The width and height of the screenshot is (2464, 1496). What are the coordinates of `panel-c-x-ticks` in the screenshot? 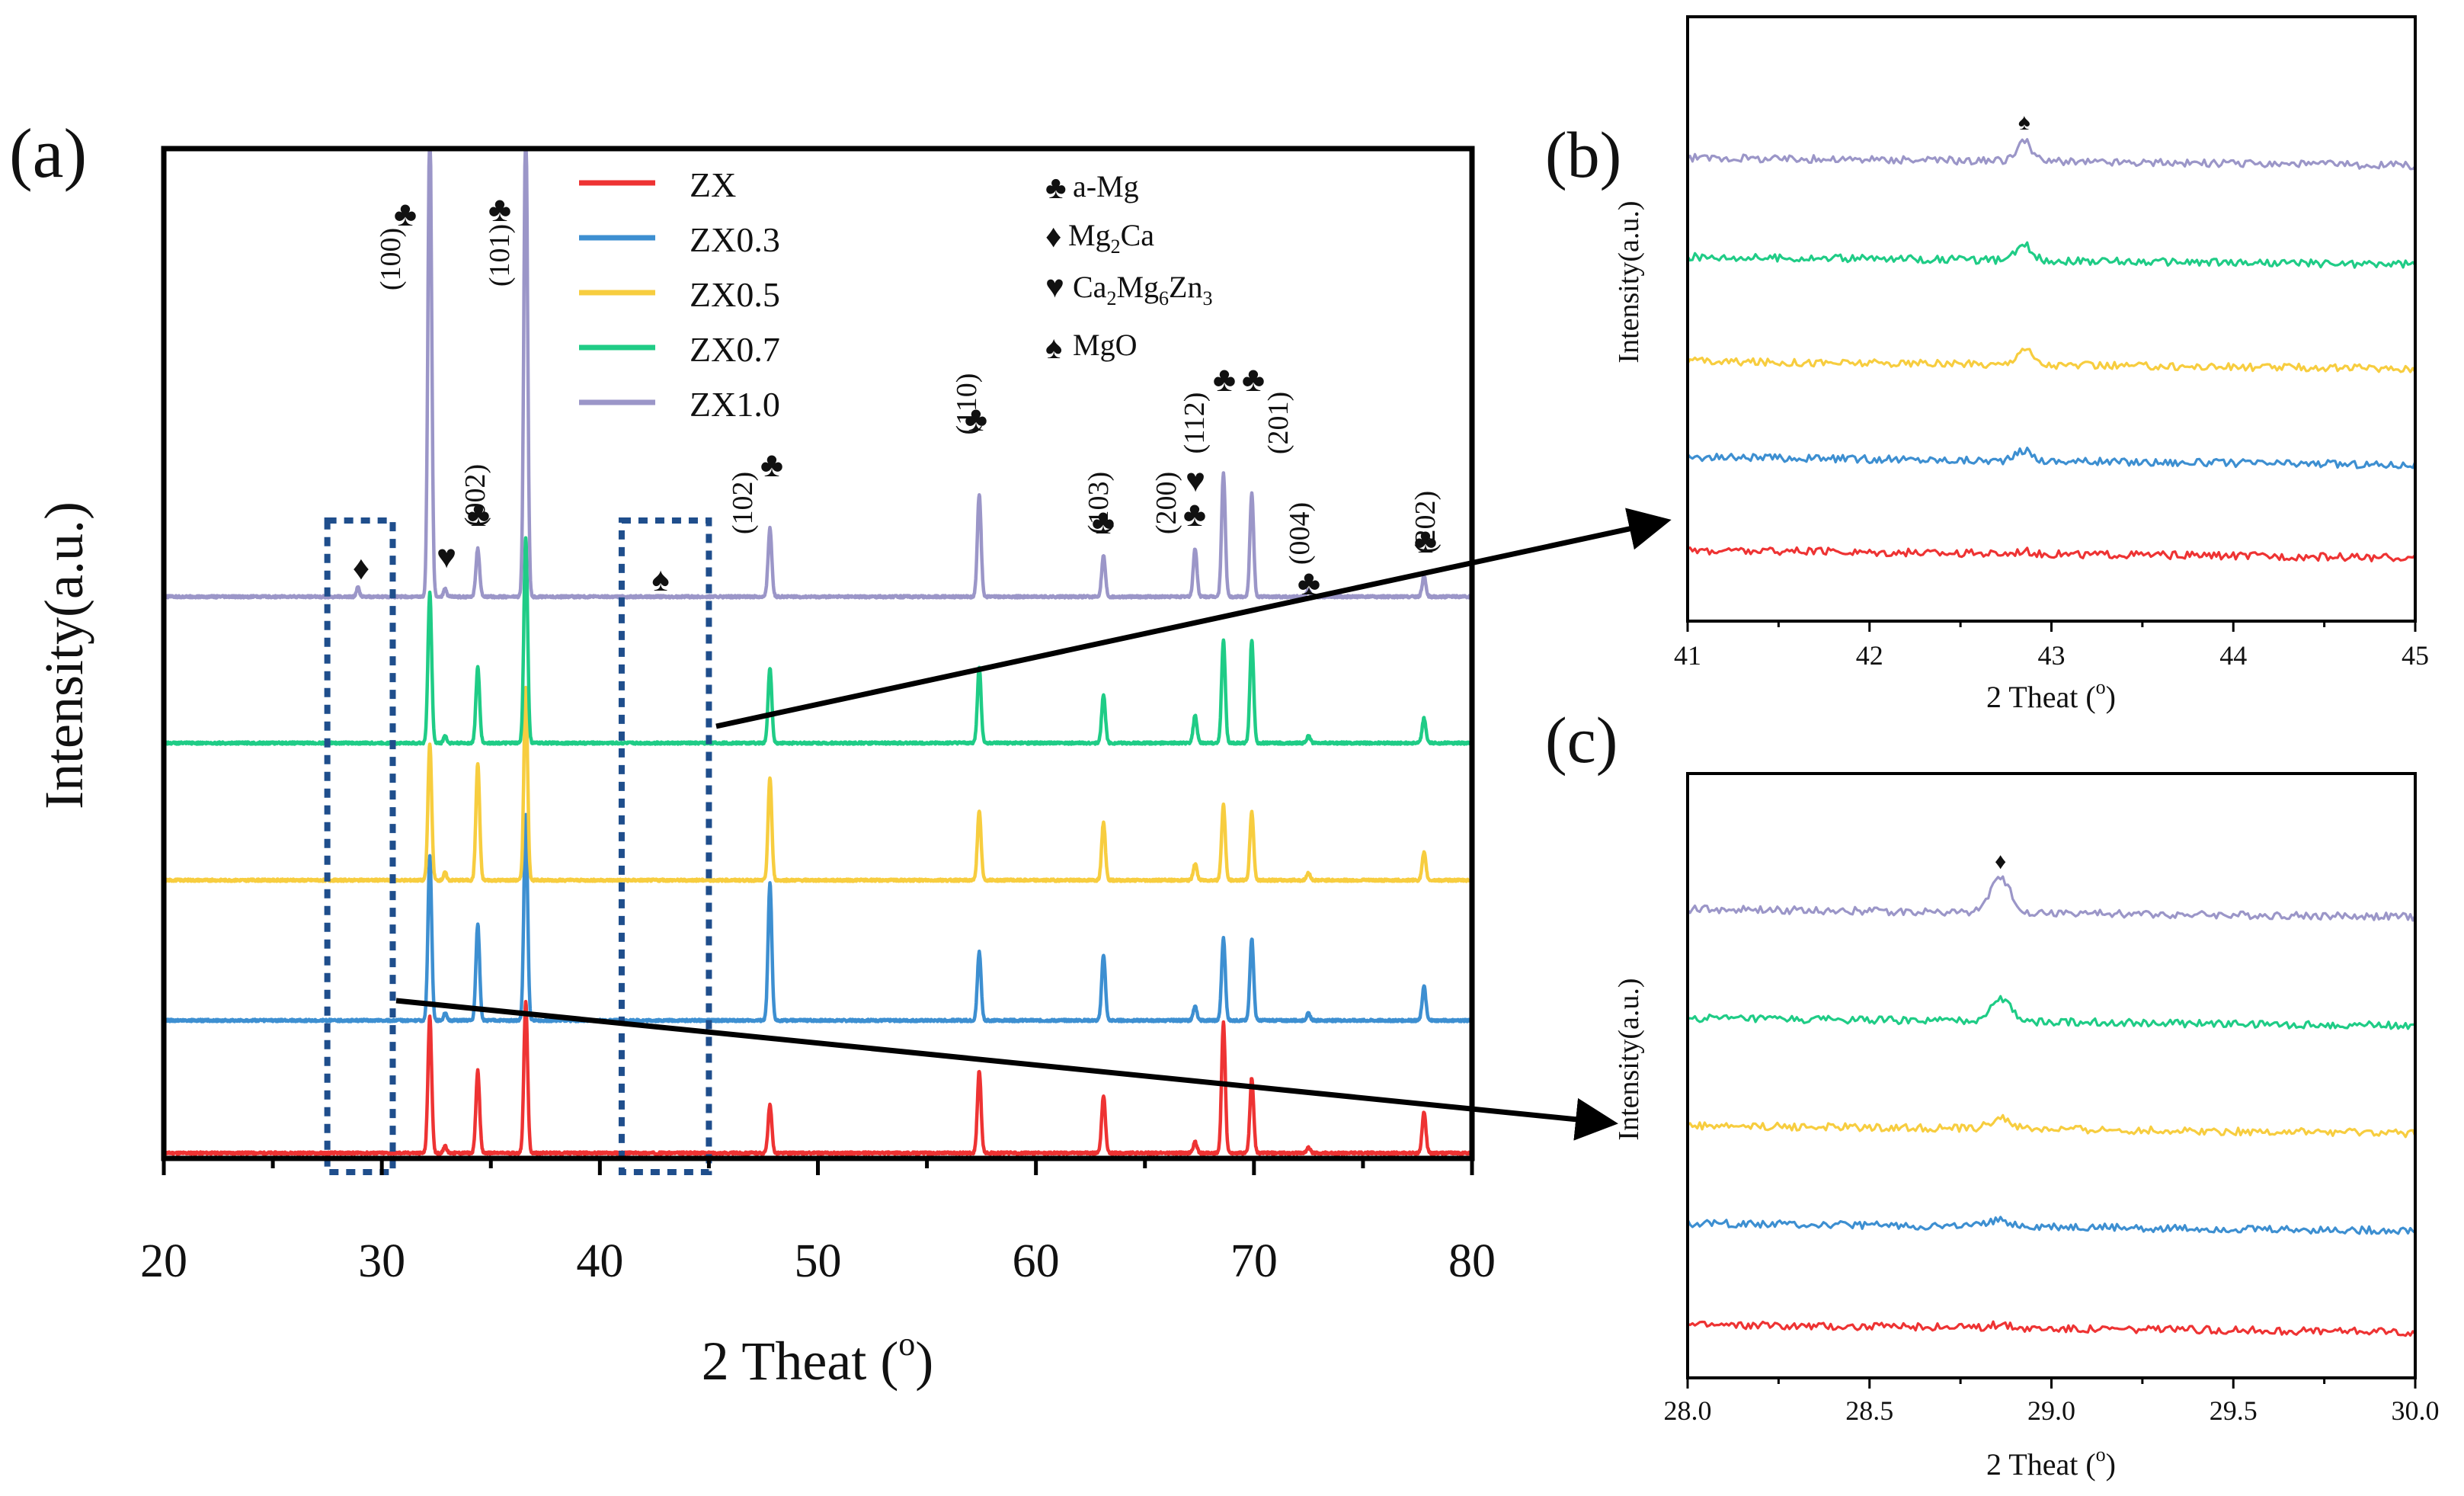 It's located at (2051, 1383).